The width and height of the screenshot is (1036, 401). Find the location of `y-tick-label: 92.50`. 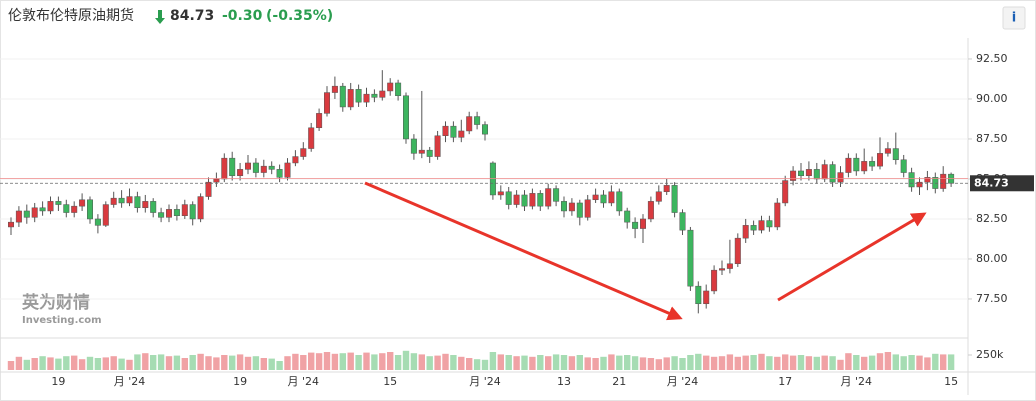

y-tick-label: 92.50 is located at coordinates (992, 58).